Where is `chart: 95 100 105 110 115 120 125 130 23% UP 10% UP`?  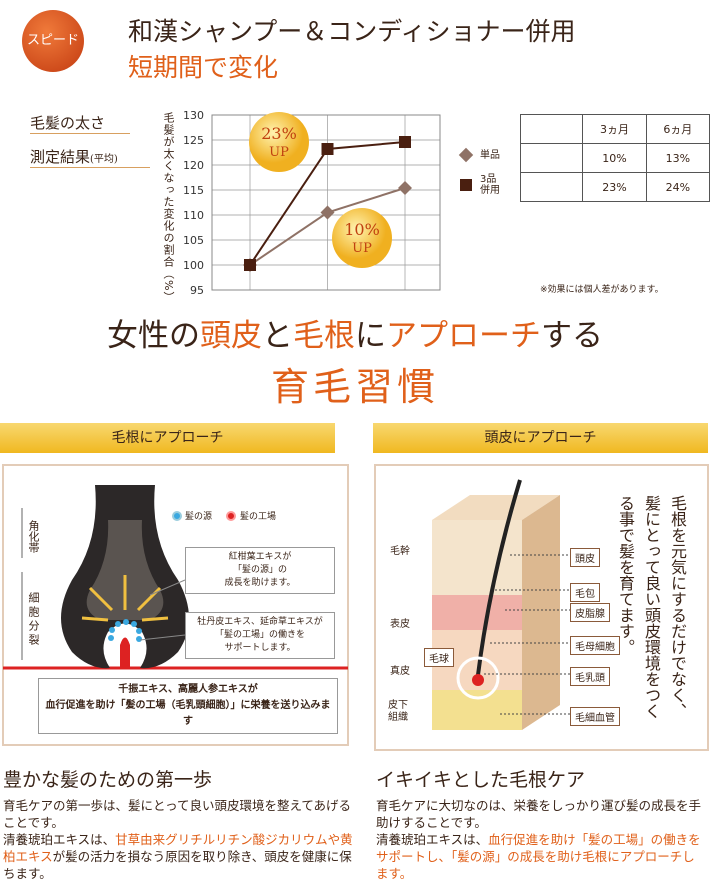 chart: 95 100 105 110 115 120 125 130 23% UP 10% UP is located at coordinates (312, 203).